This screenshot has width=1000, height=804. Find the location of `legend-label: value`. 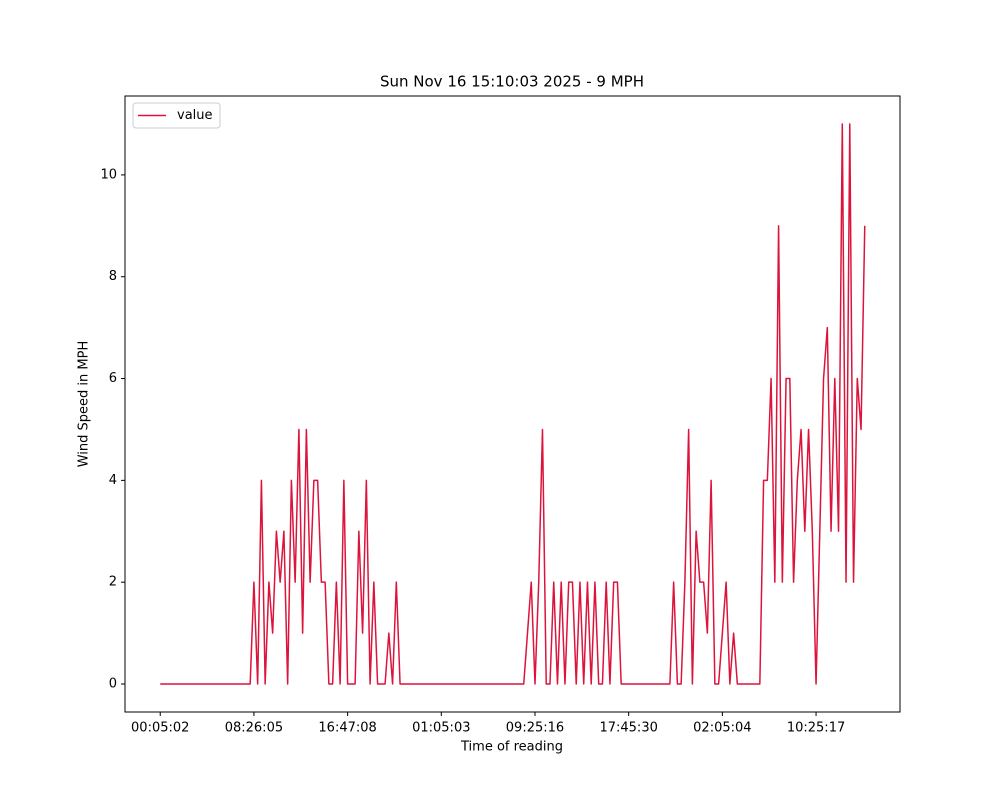

legend-label: value is located at coordinates (195, 115).